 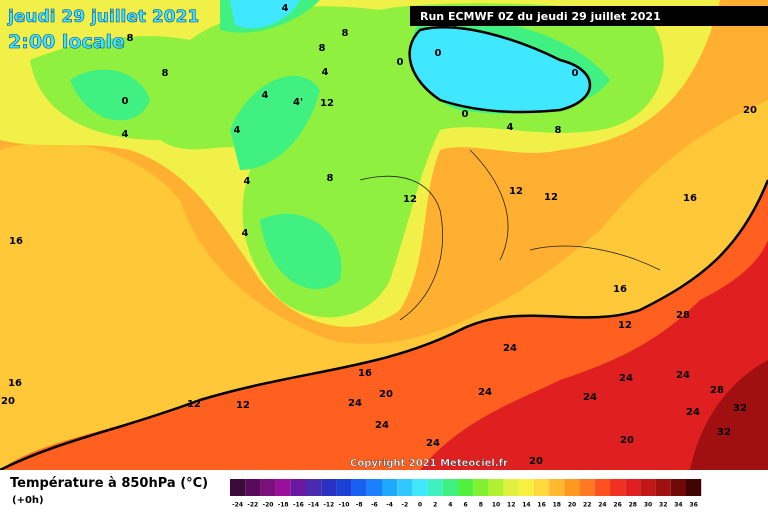 What do you see at coordinates (450, 505) in the screenshot?
I see `scale-label: 4` at bounding box center [450, 505].